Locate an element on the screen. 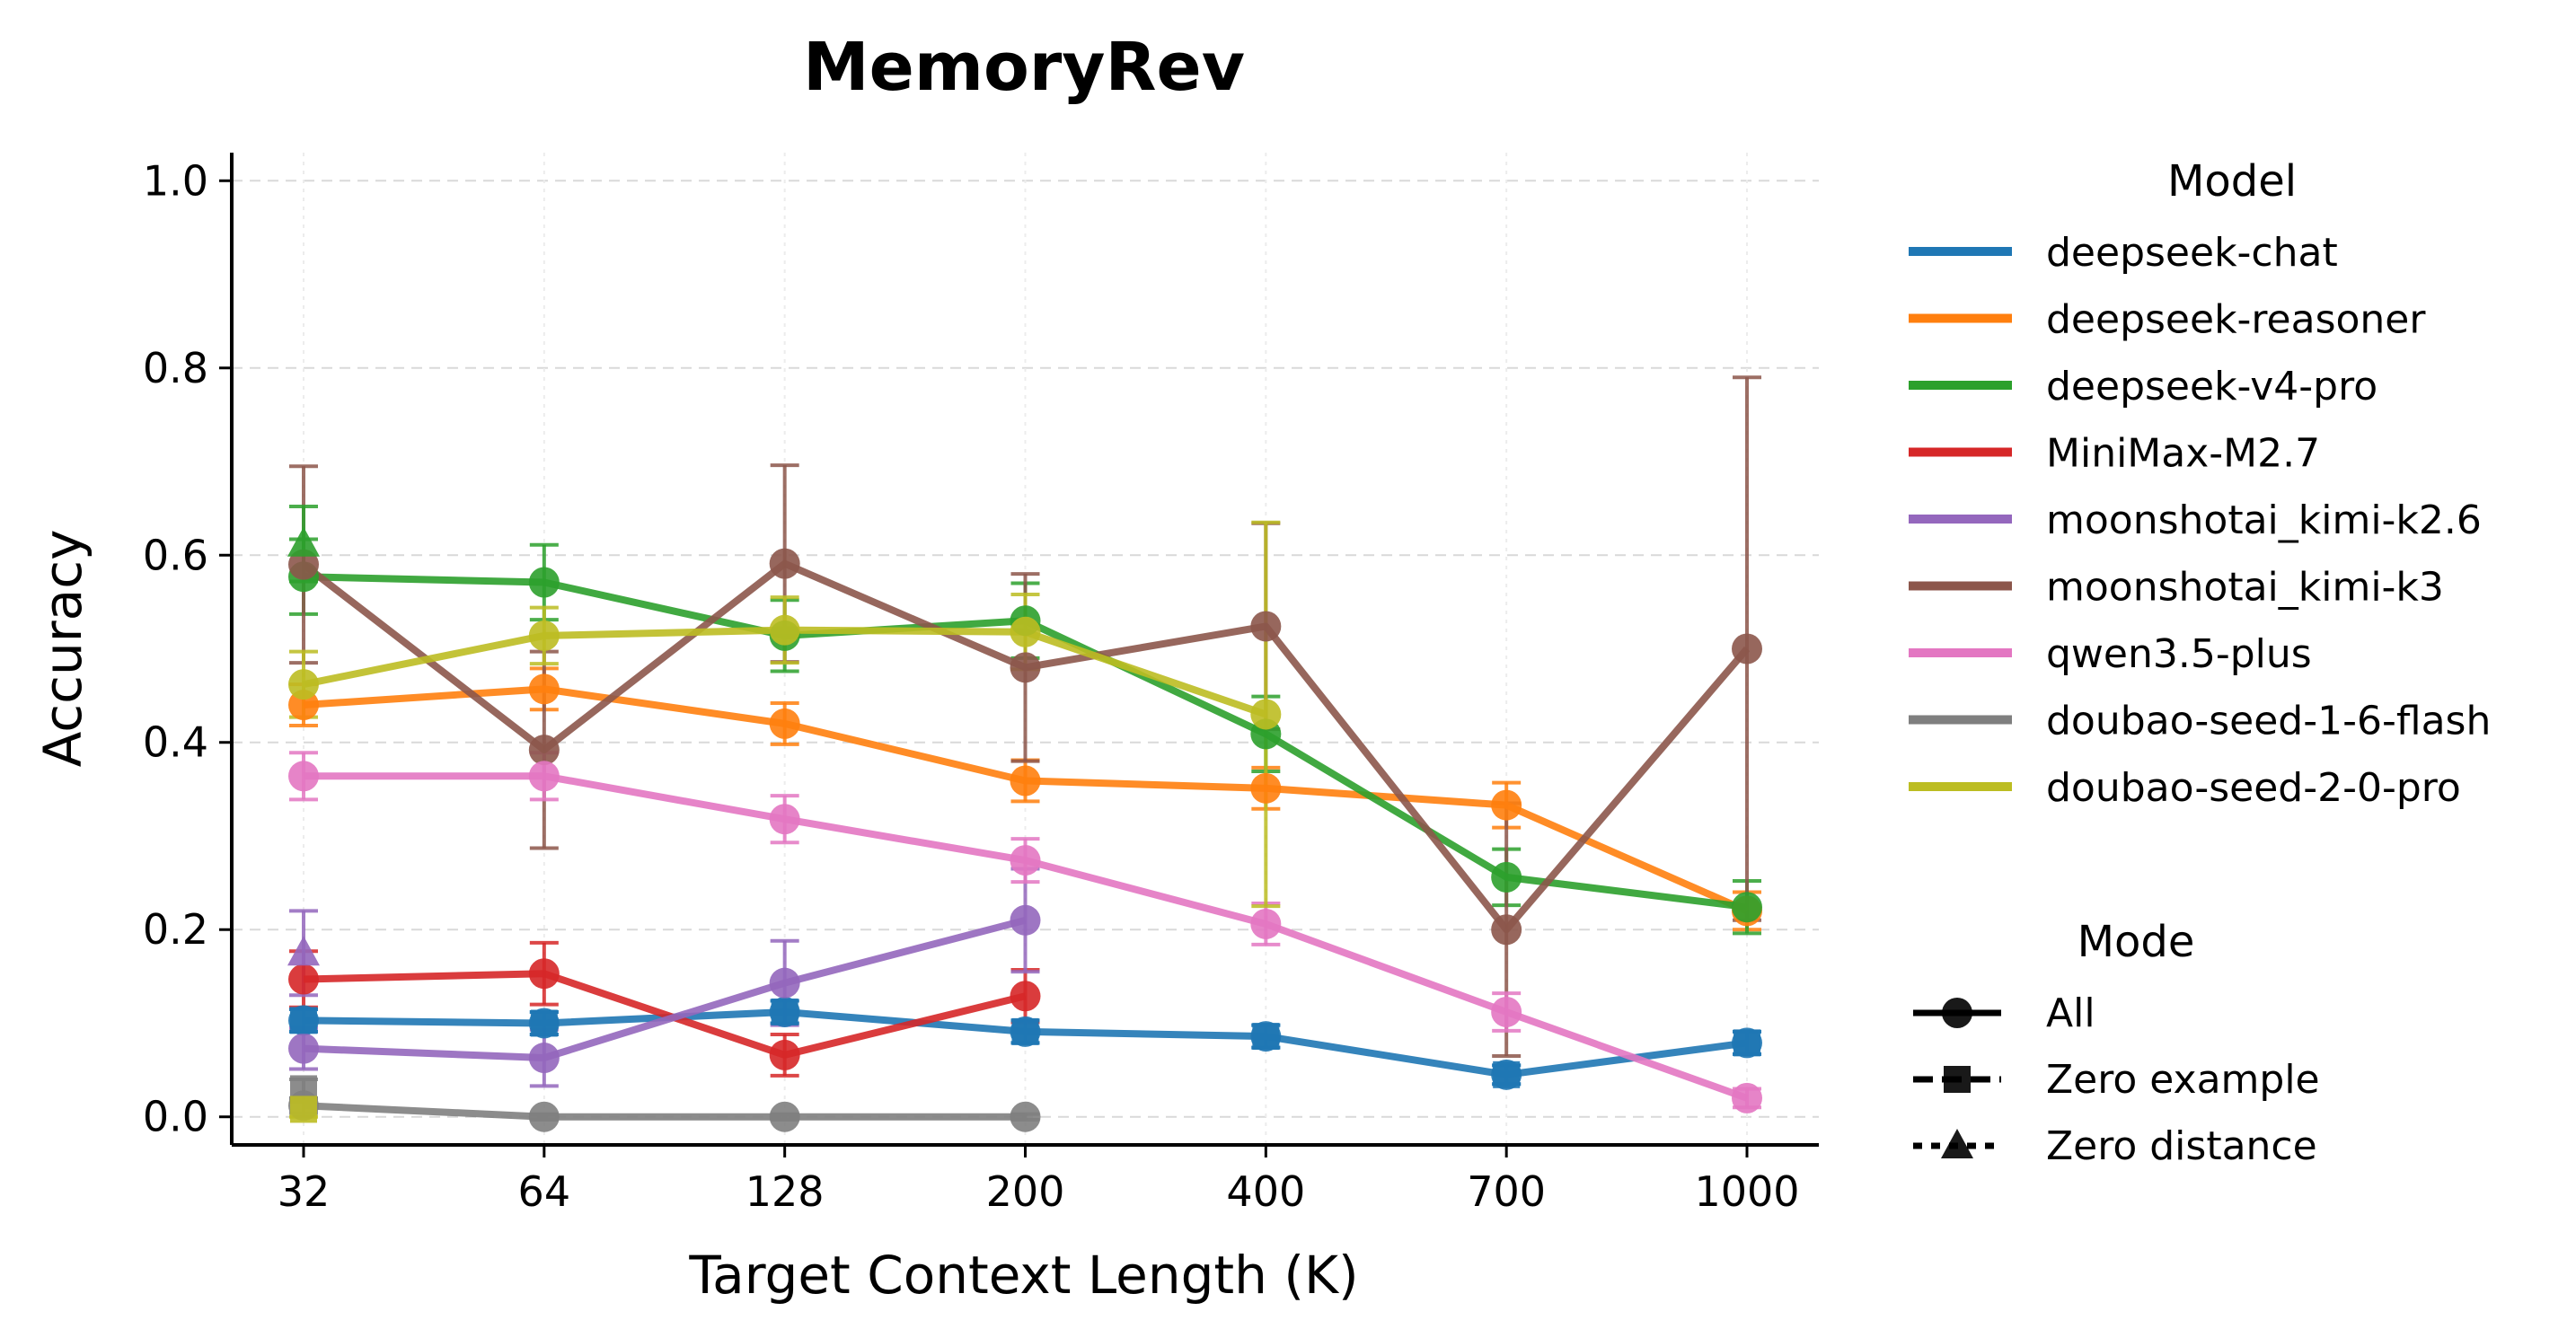 Image resolution: width=2576 pixels, height=1329 pixels. legend-mode-label: All is located at coordinates (2070, 1013).